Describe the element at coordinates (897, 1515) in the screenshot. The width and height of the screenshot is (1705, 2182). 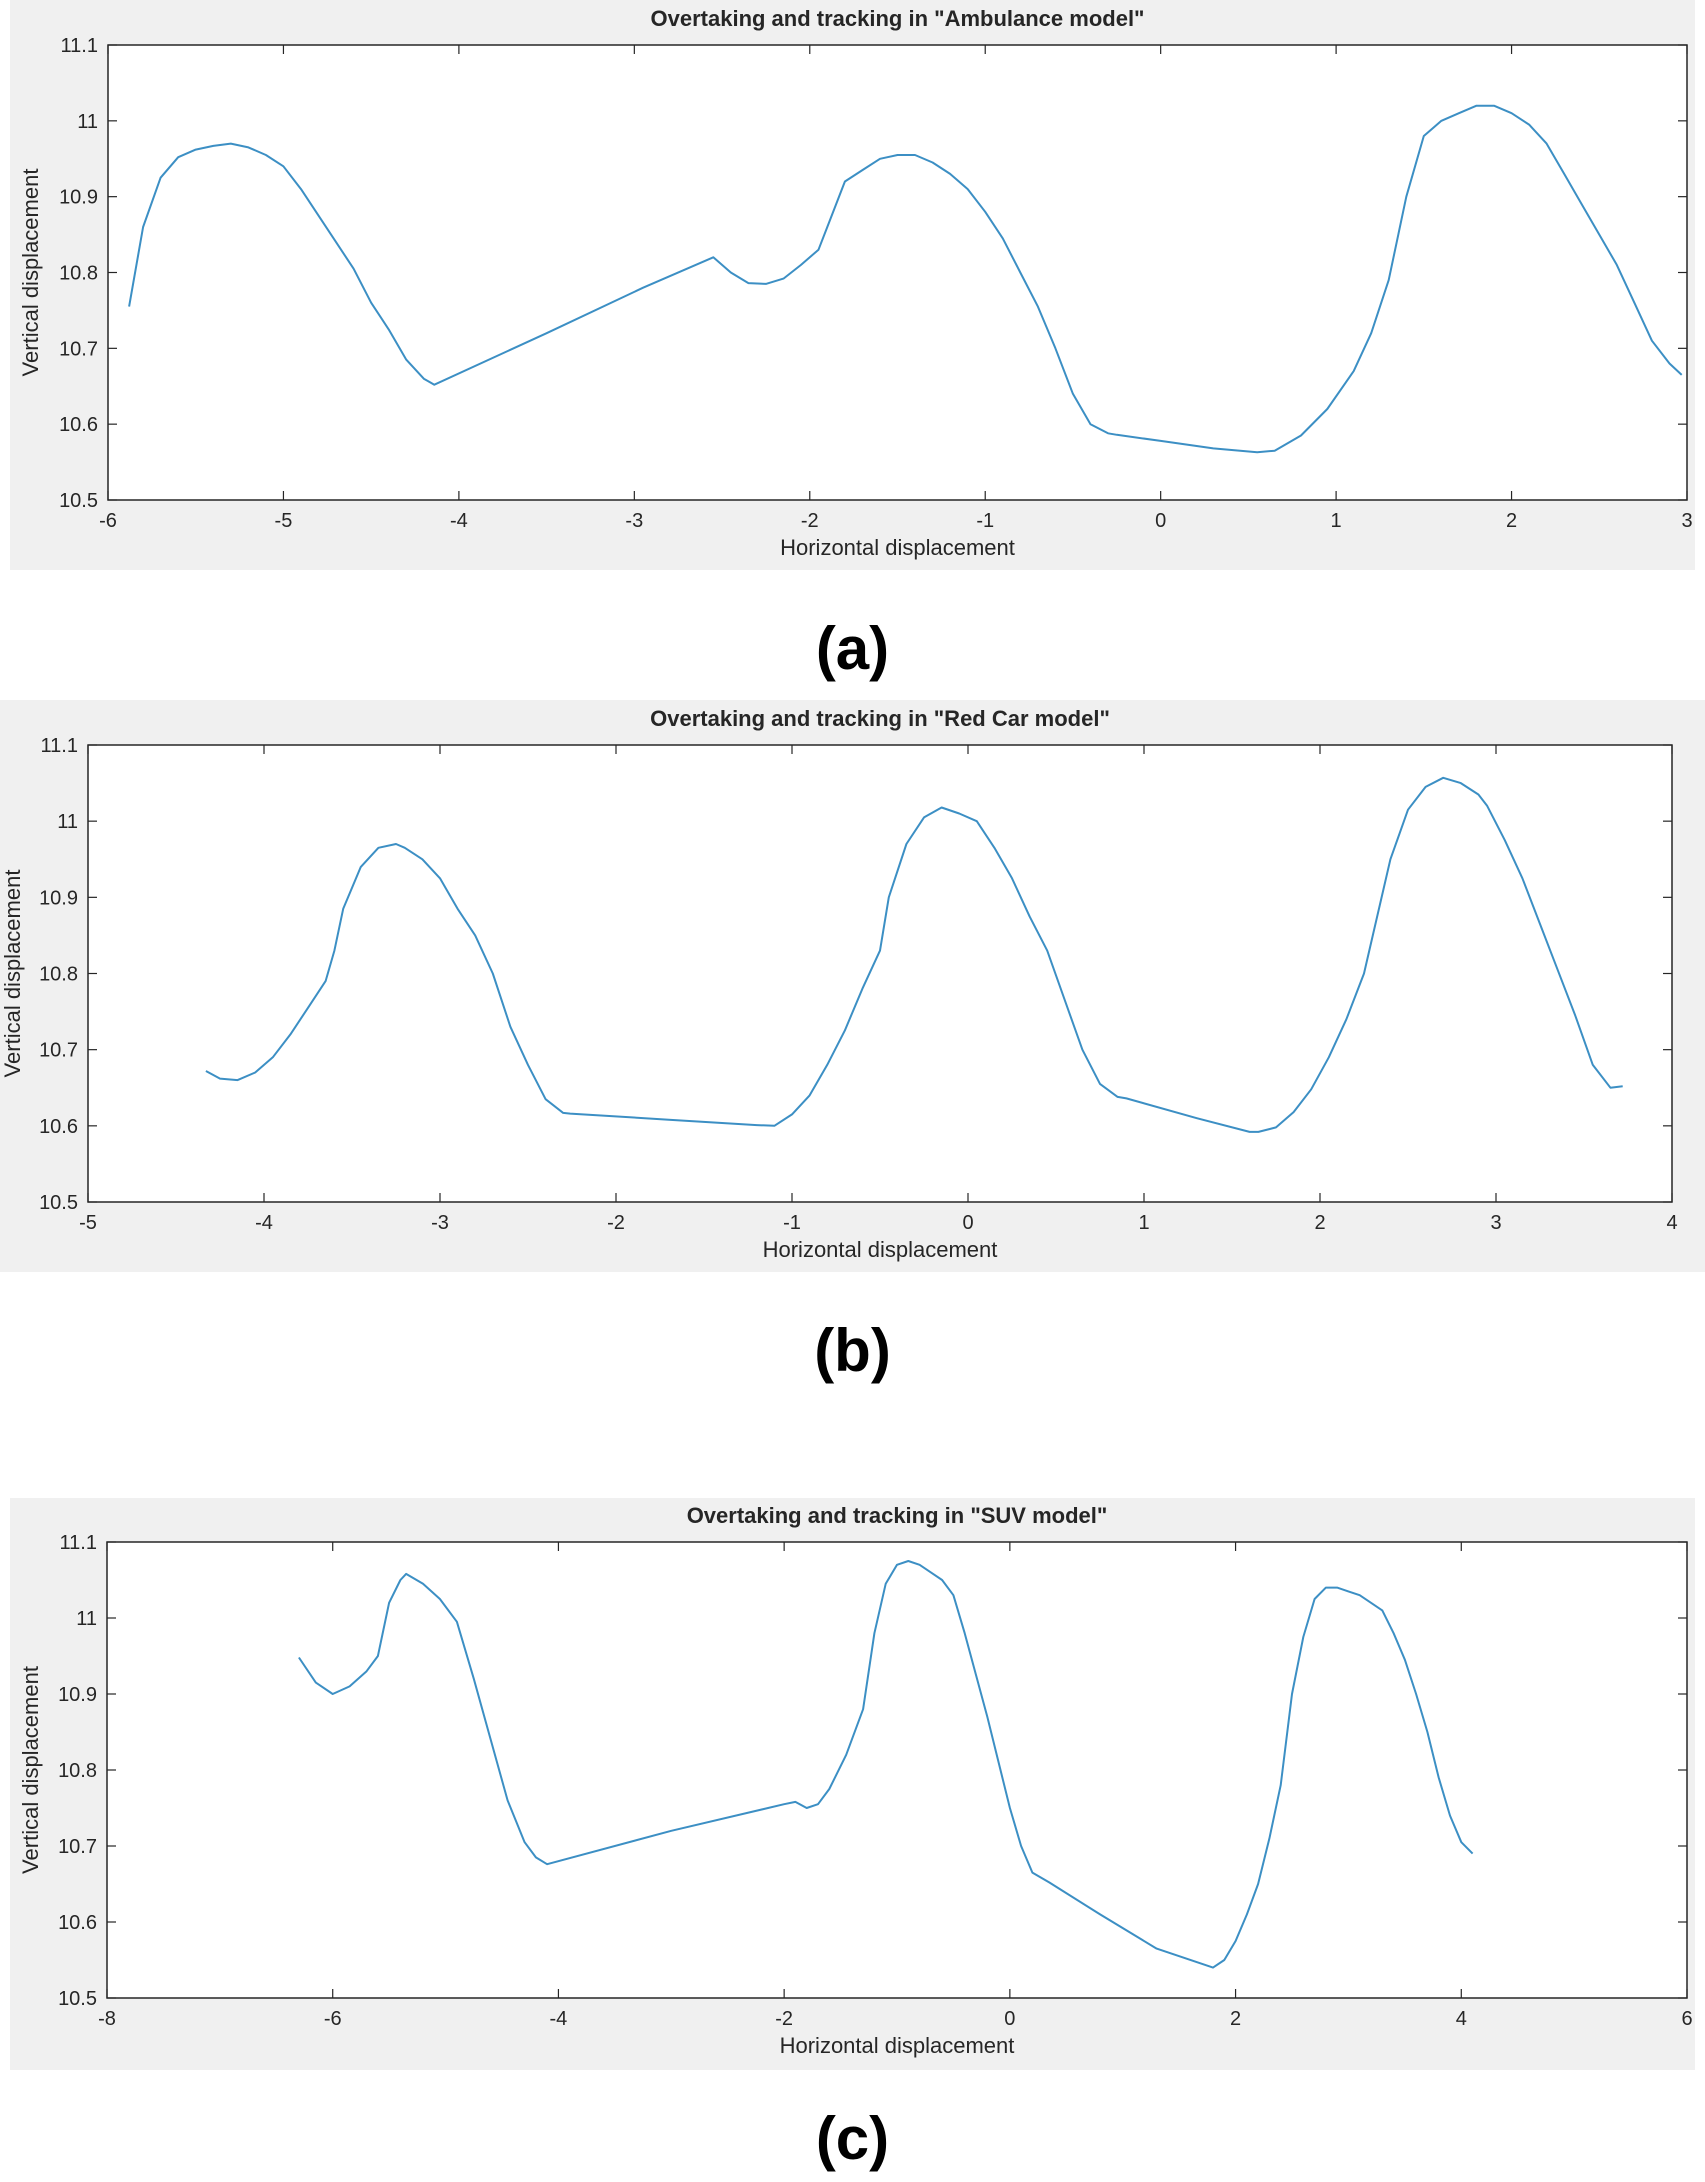
I see `chart-title: Overtaking and tracking in "SUV model"` at that location.